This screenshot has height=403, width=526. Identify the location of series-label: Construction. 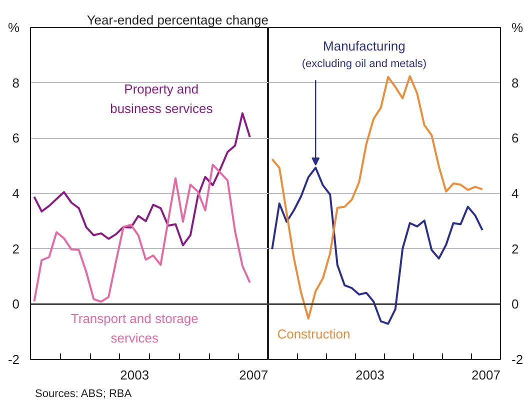
(313, 334).